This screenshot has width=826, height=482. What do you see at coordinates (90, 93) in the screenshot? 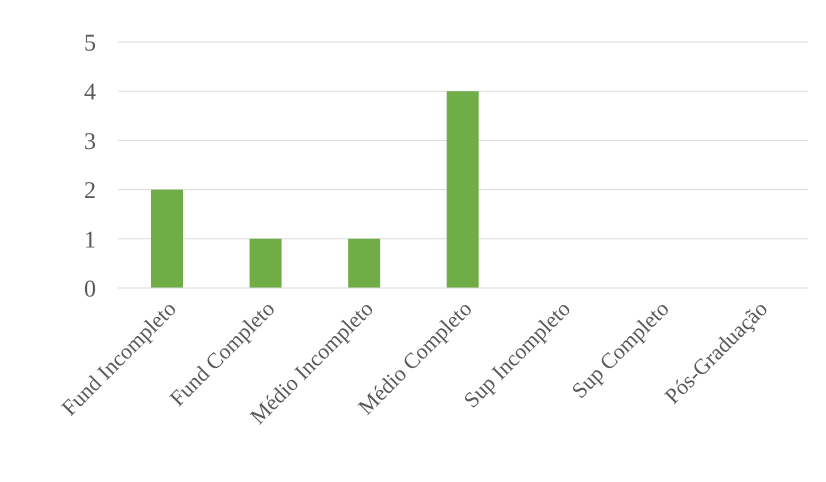
I see `y-tick-label: 4` at bounding box center [90, 93].